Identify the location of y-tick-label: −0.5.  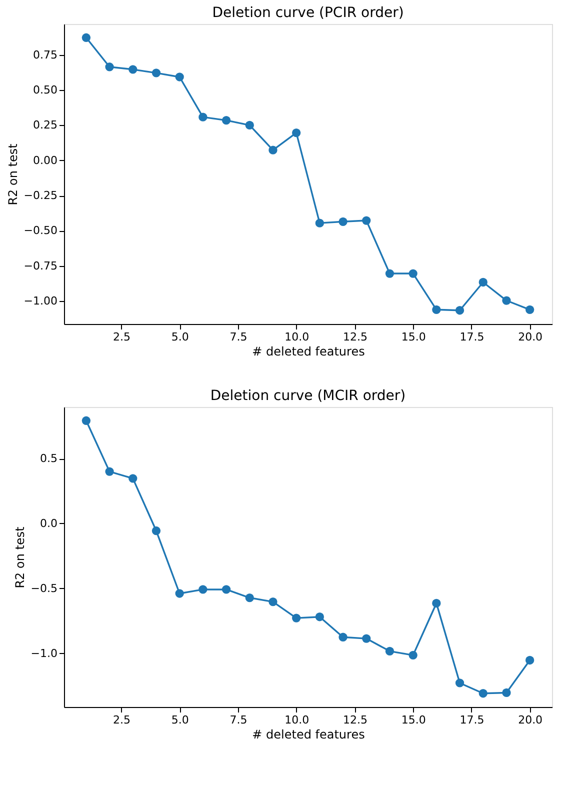
(44, 588).